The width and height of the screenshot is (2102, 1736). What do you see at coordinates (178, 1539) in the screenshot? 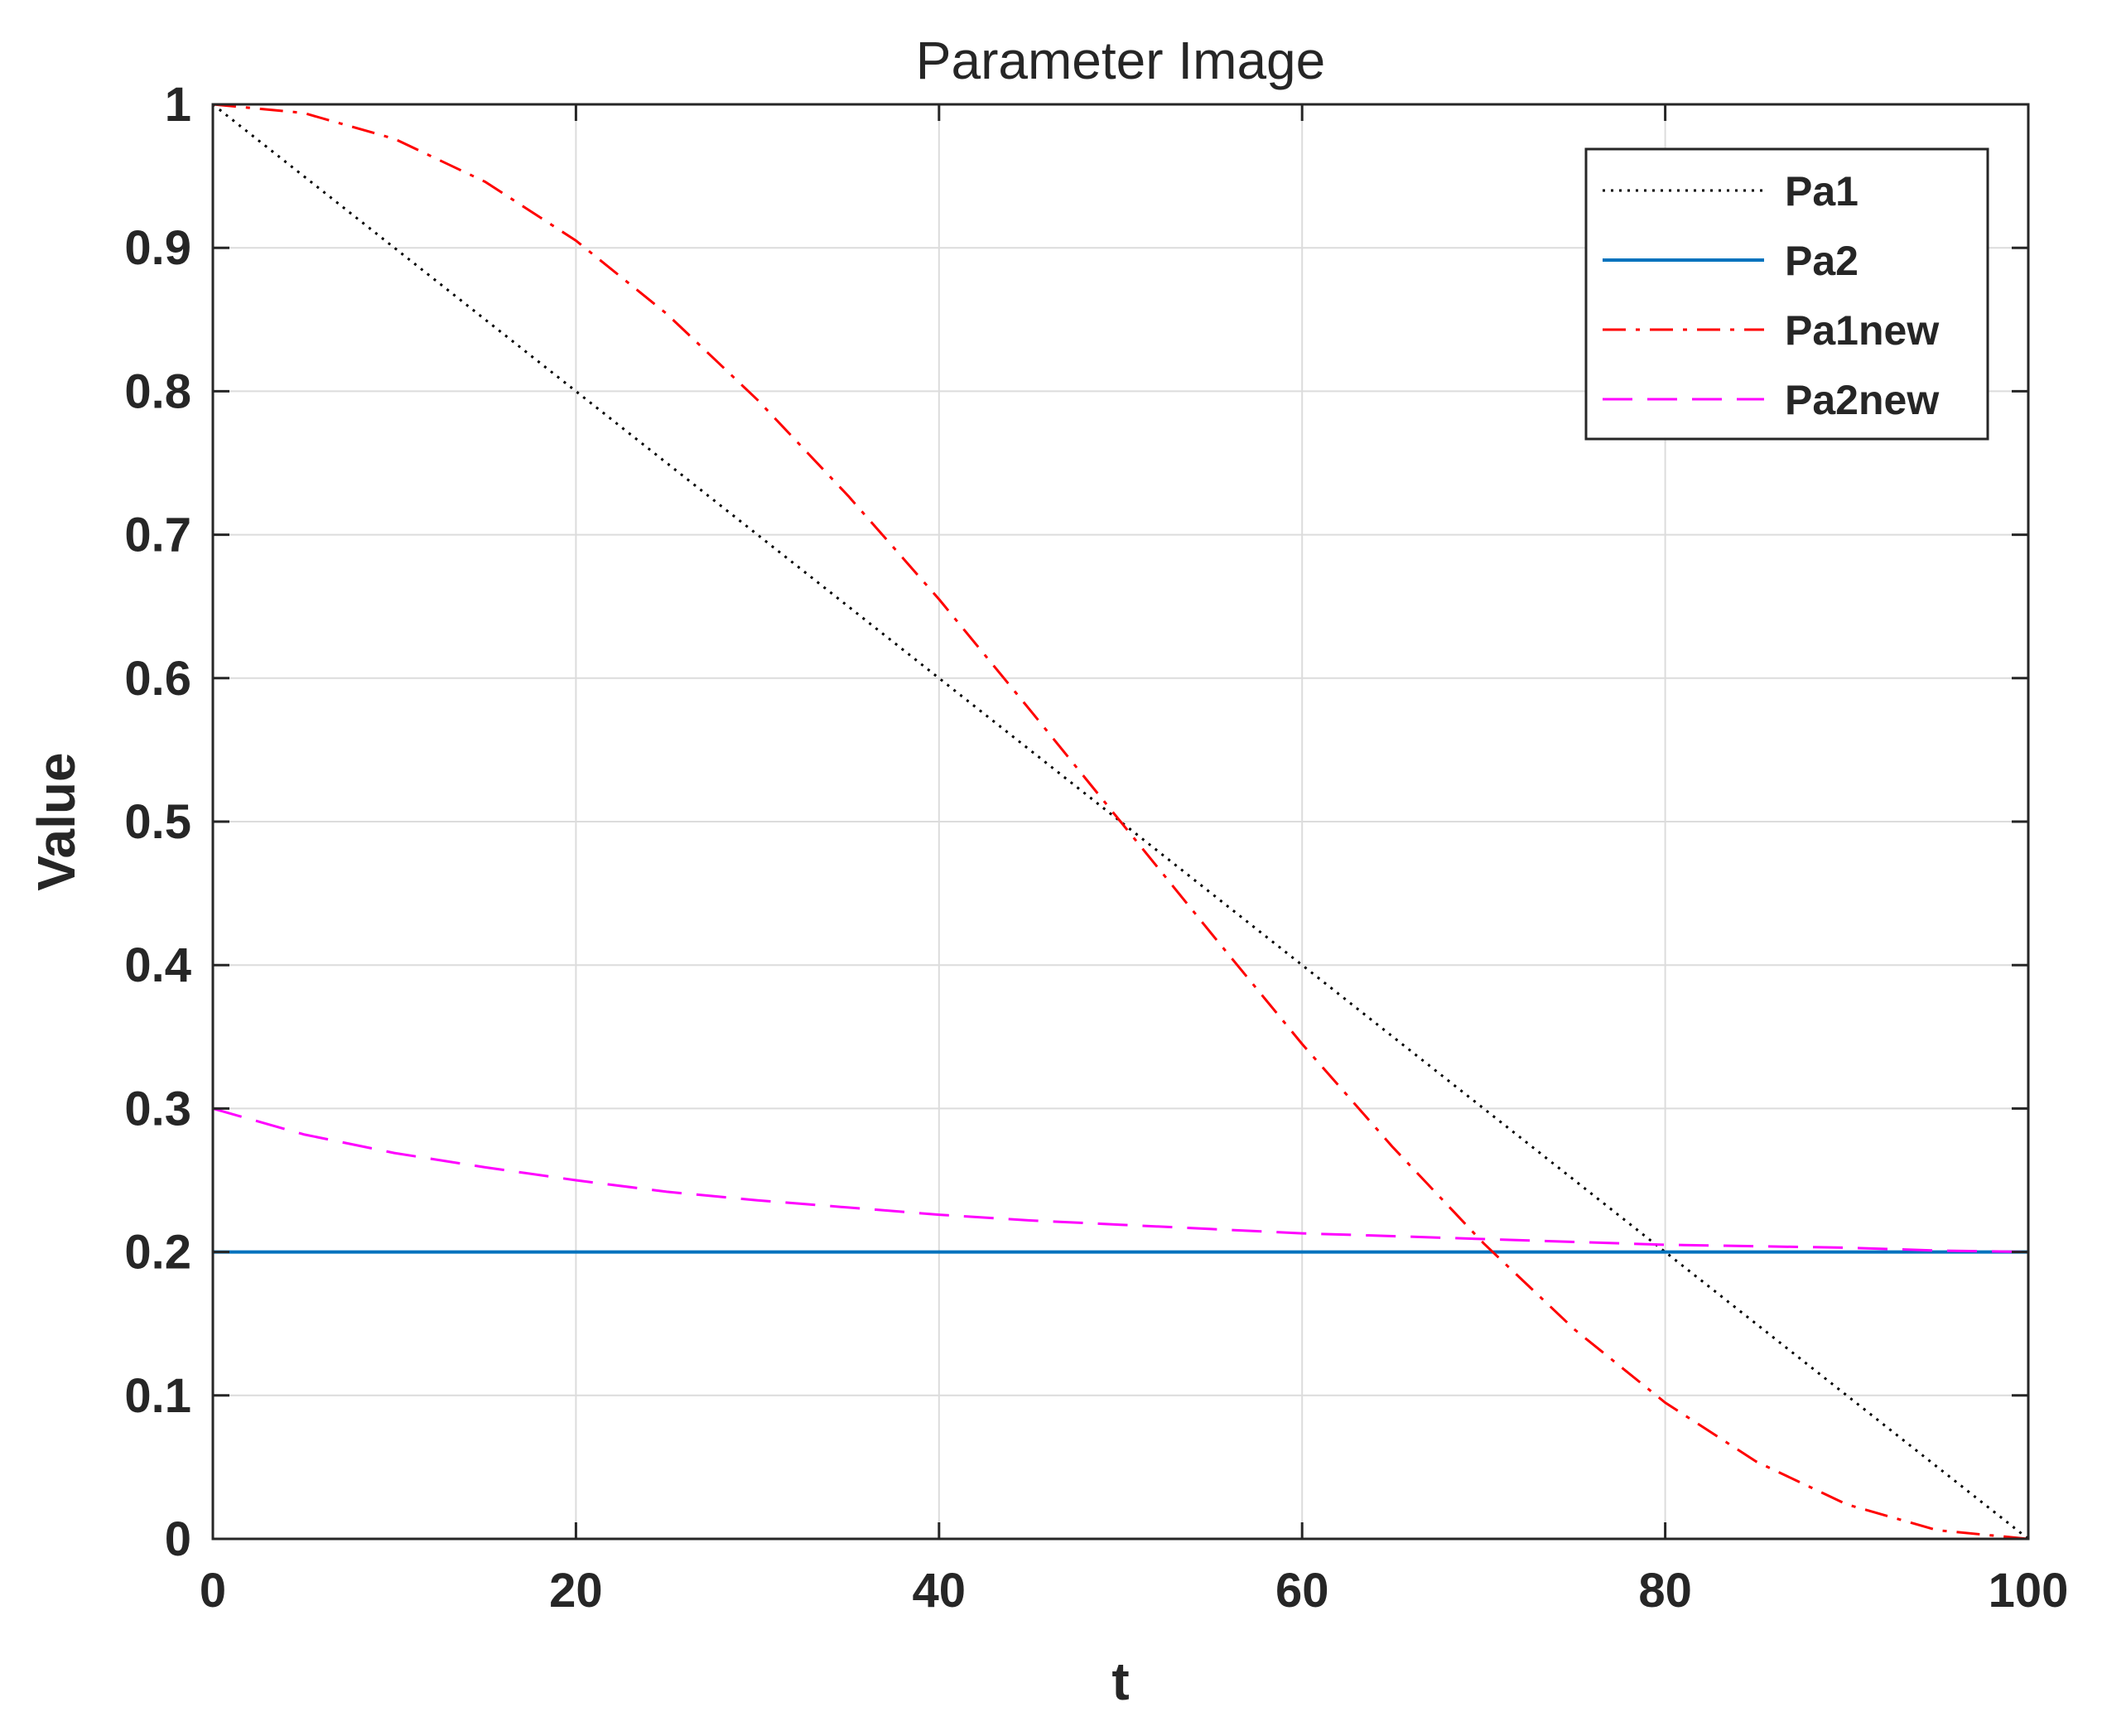
I see `y-tick-label: 0` at bounding box center [178, 1539].